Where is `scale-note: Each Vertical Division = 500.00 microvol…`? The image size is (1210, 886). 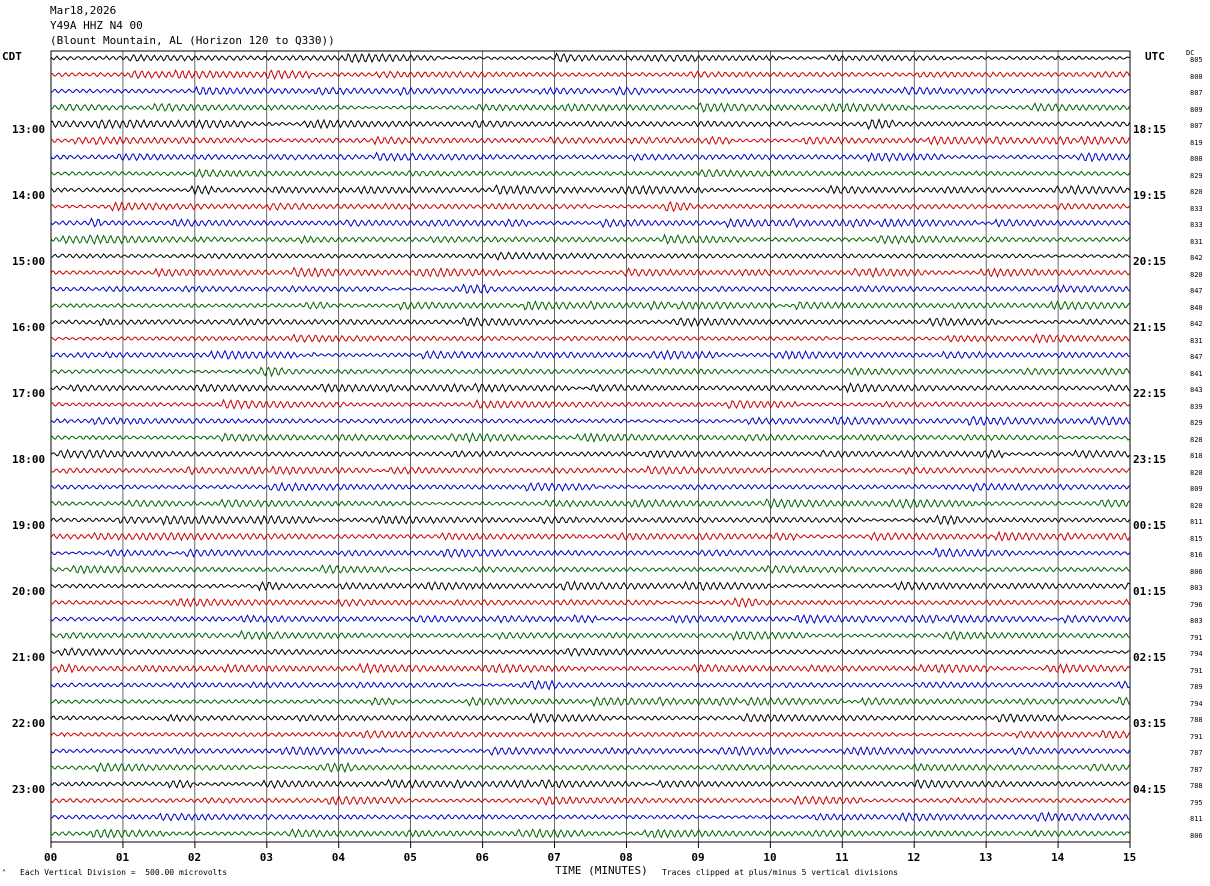
scale-note: Each Vertical Division = 500.00 microvol… is located at coordinates (124, 872).